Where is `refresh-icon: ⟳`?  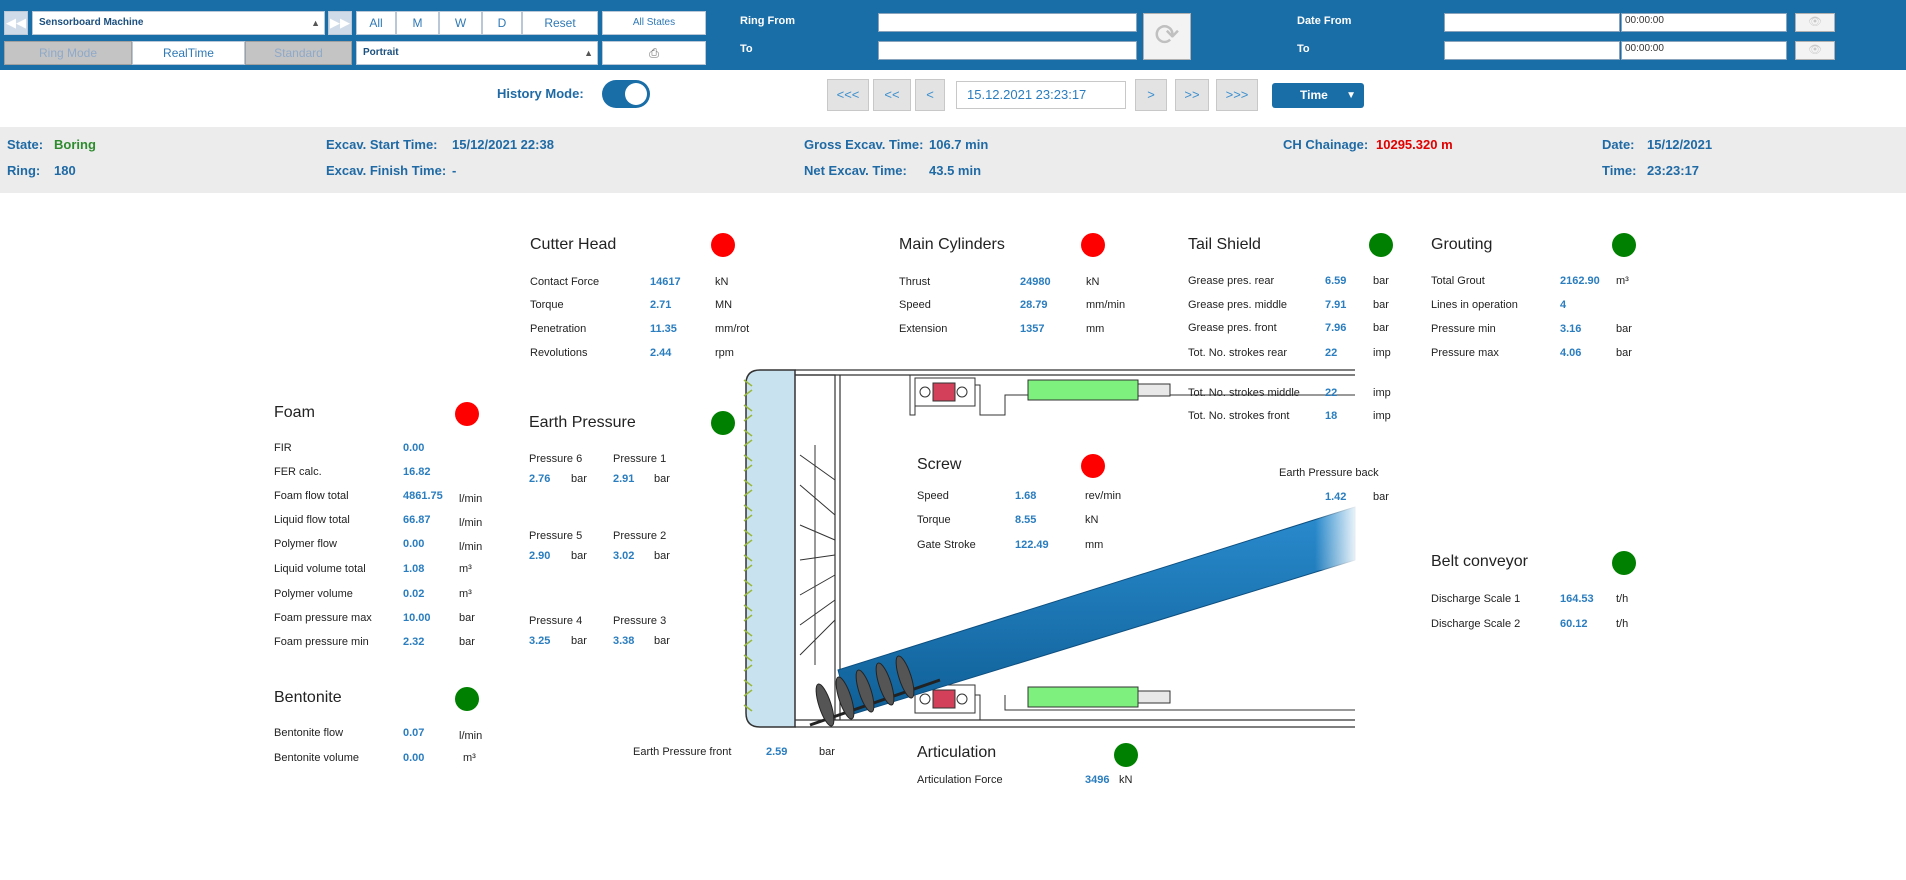 refresh-icon: ⟳ is located at coordinates (1167, 35).